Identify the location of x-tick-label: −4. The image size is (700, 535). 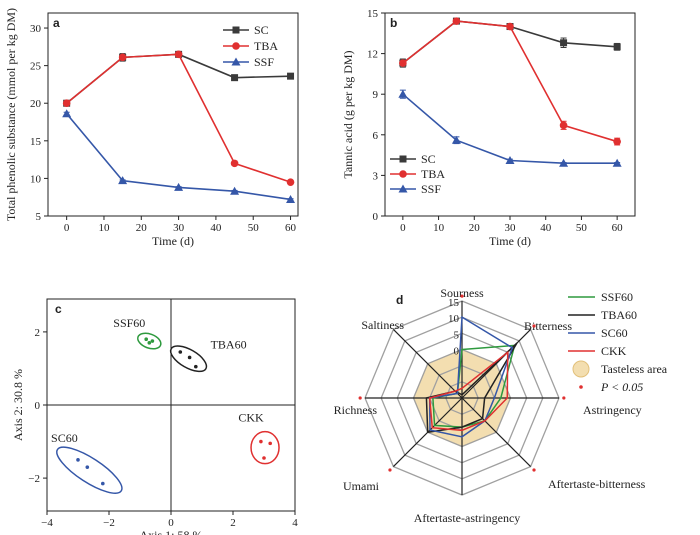
(47, 523).